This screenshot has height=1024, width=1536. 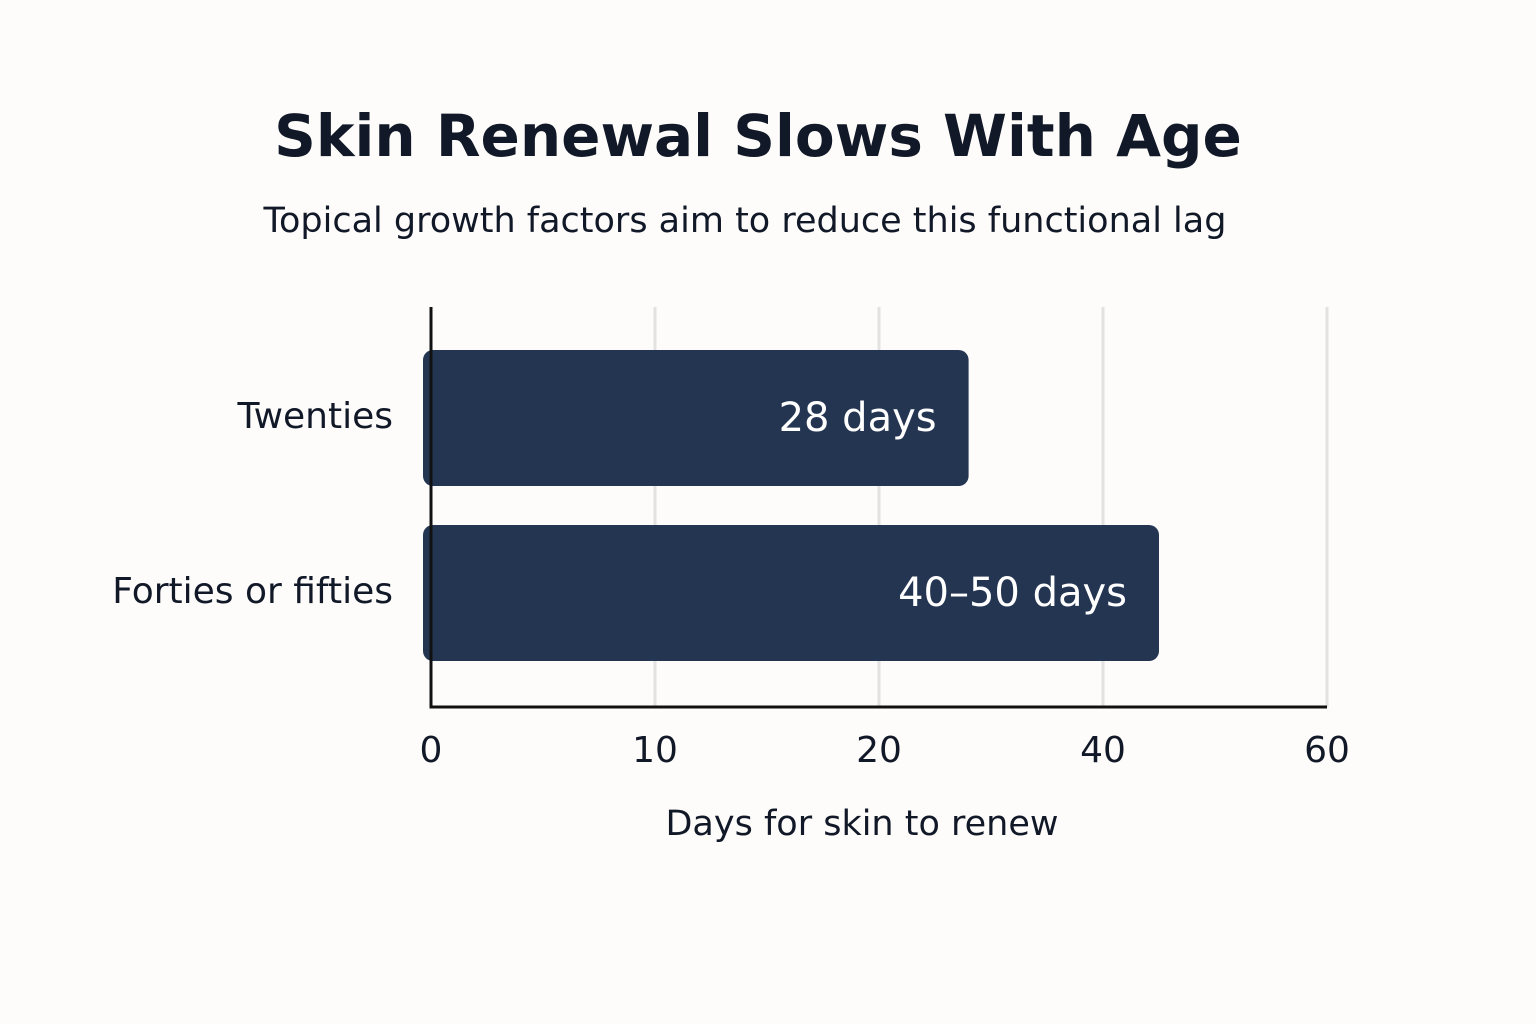 I want to click on x-tick-label: 10, so click(x=655, y=750).